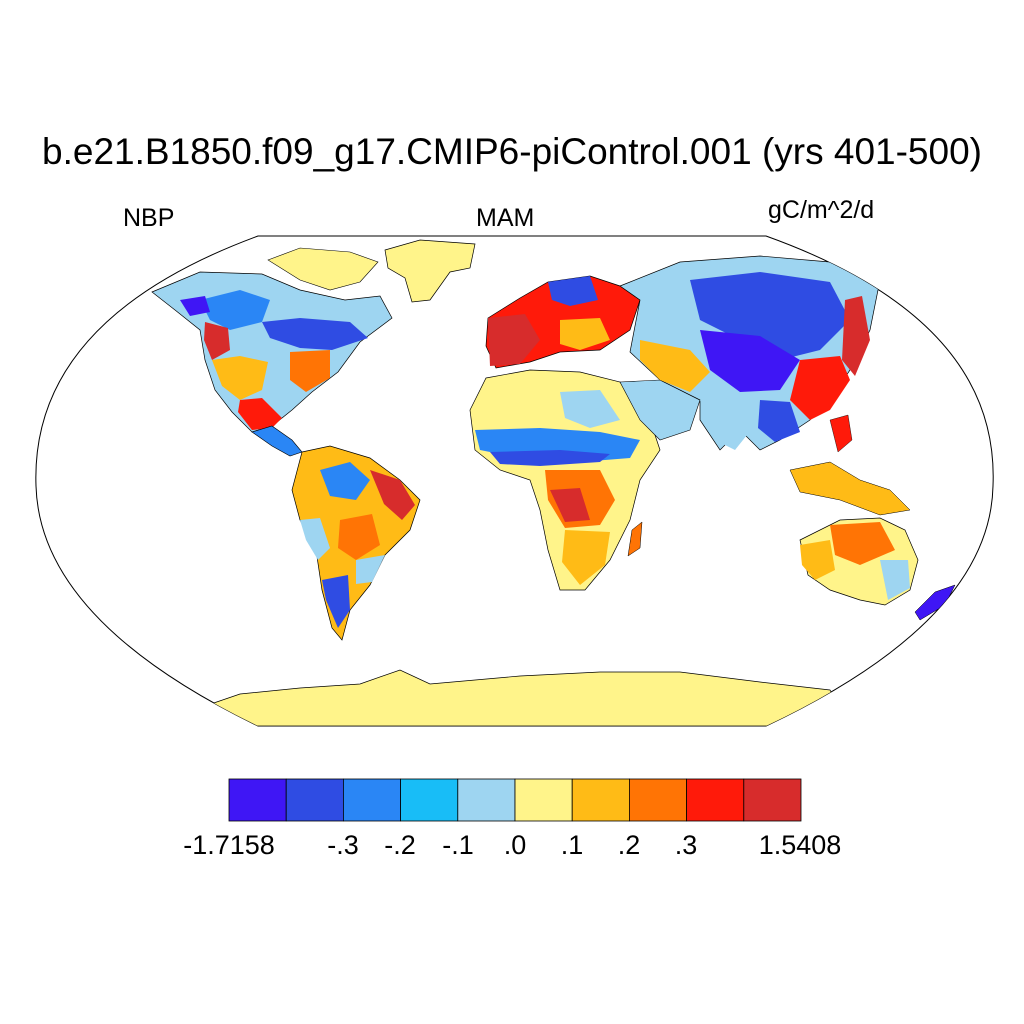 Image resolution: width=1024 pixels, height=1024 pixels. Describe the element at coordinates (850, 488) in the screenshot. I see `maritime-continent` at that location.